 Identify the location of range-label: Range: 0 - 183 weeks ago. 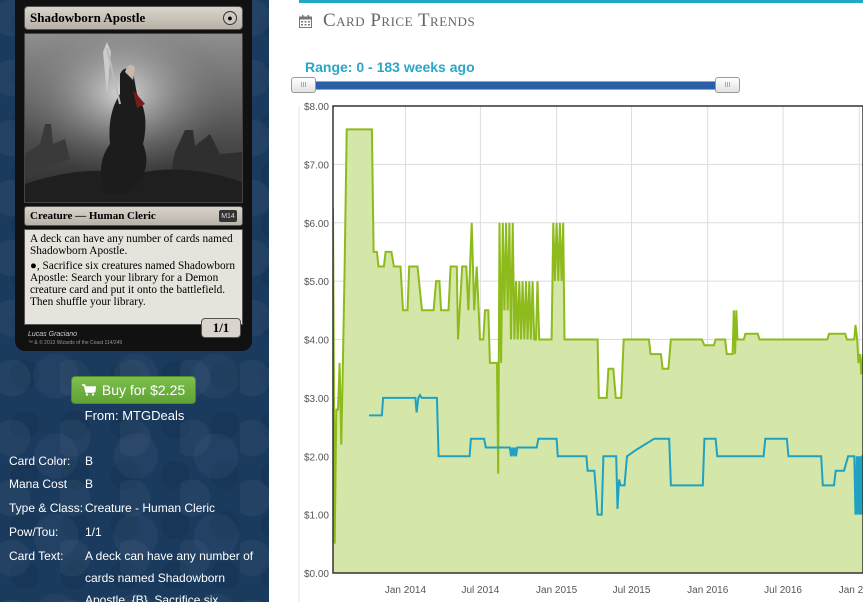
(390, 67).